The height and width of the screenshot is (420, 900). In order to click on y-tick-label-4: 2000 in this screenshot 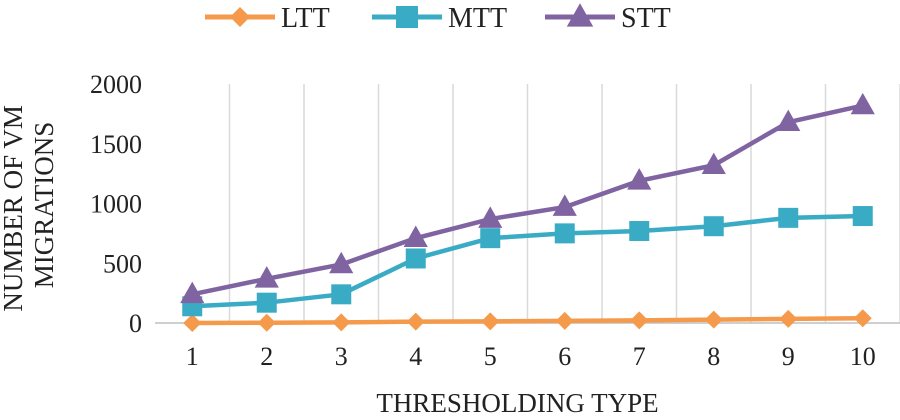, I will do `click(116, 84)`.